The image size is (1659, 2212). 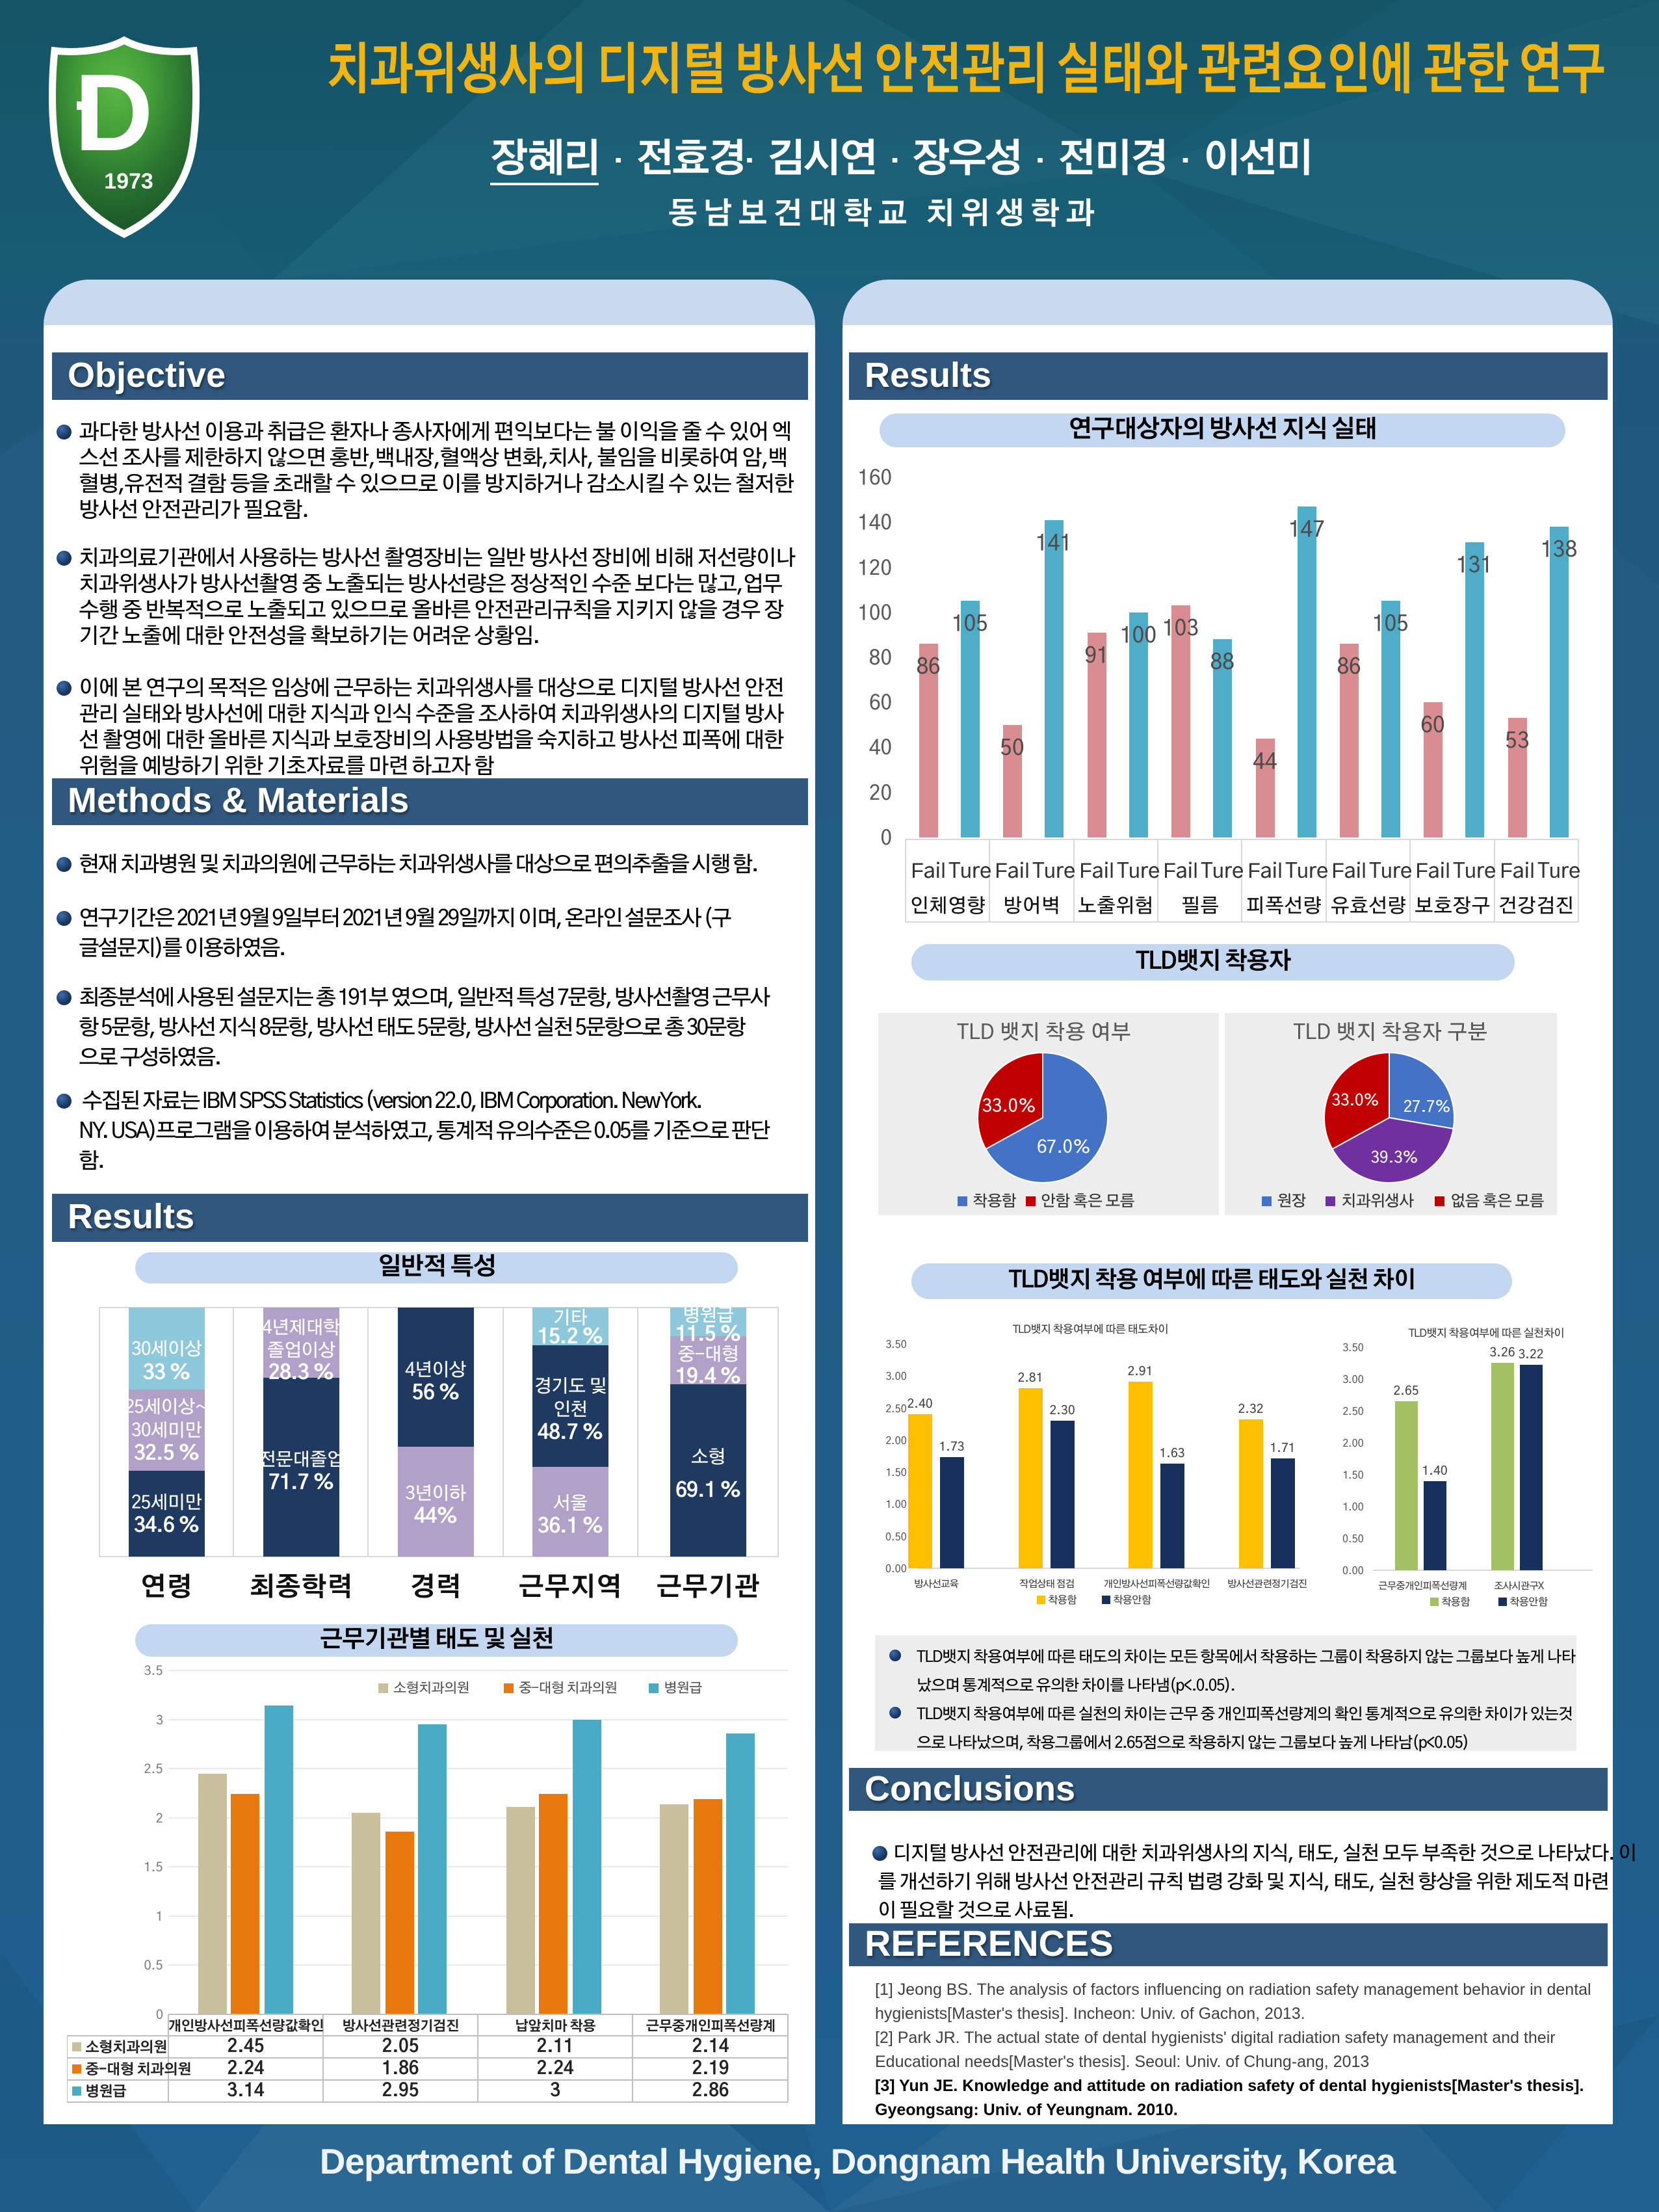 I want to click on svg-text: 2.45, so click(x=245, y=2047).